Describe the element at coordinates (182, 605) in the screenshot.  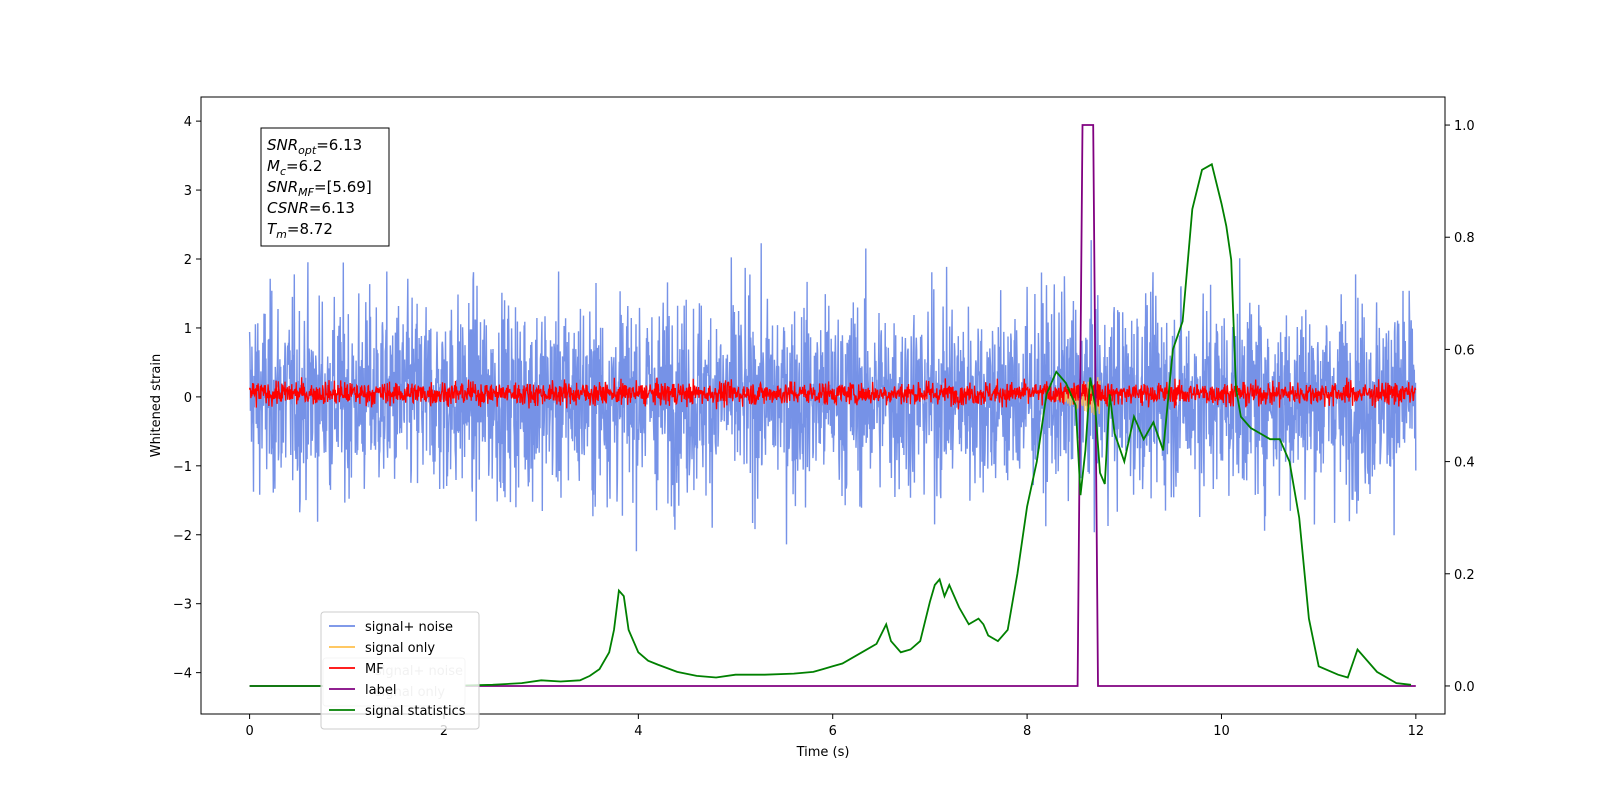
I see `y-left-tick-label: −3` at that location.